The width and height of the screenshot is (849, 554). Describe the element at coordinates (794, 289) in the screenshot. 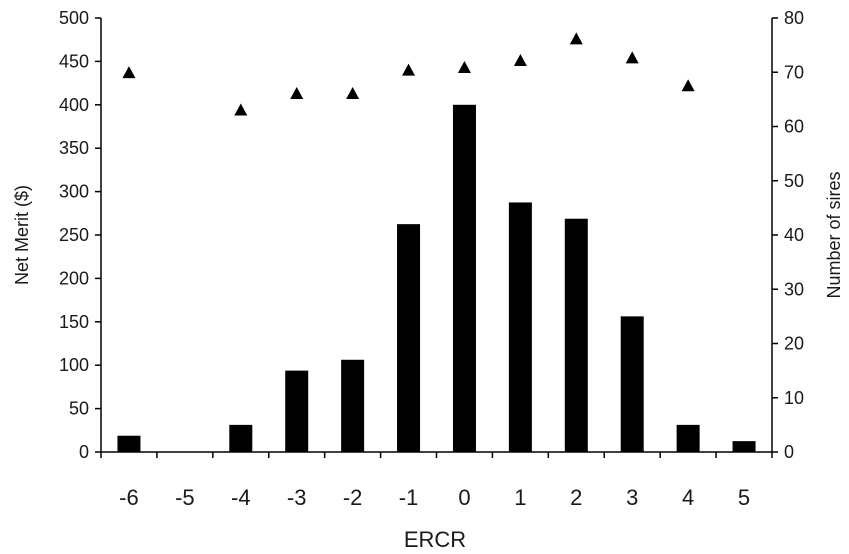

I see `y-tick-right-label: 30` at that location.